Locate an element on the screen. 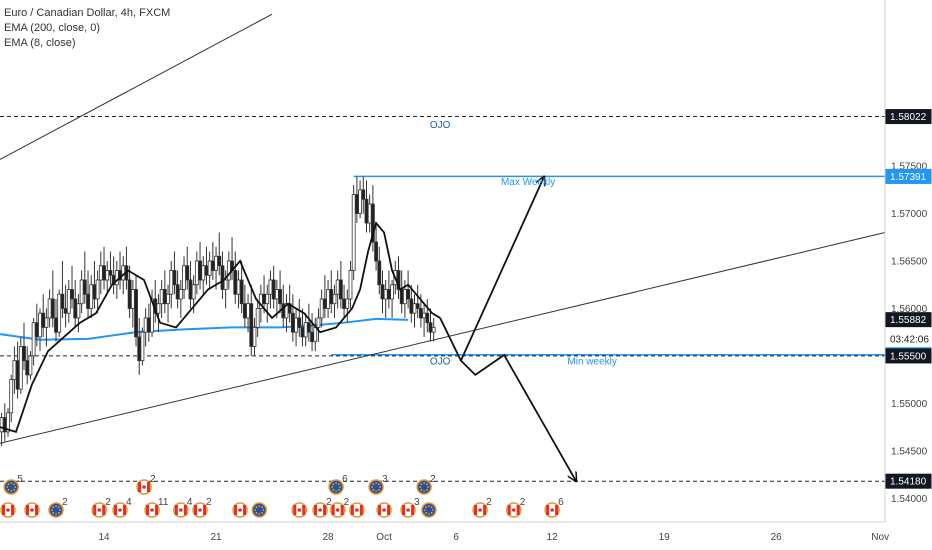 Image resolution: width=932 pixels, height=550 pixels. maple-leaf-icon is located at coordinates (99, 510).